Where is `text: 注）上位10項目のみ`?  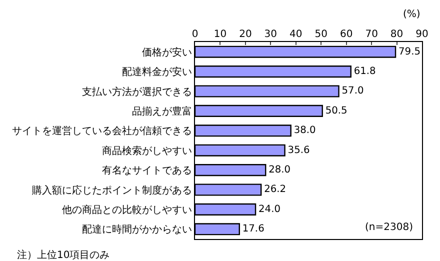 text: 注）上位10項目のみ is located at coordinates (63, 255).